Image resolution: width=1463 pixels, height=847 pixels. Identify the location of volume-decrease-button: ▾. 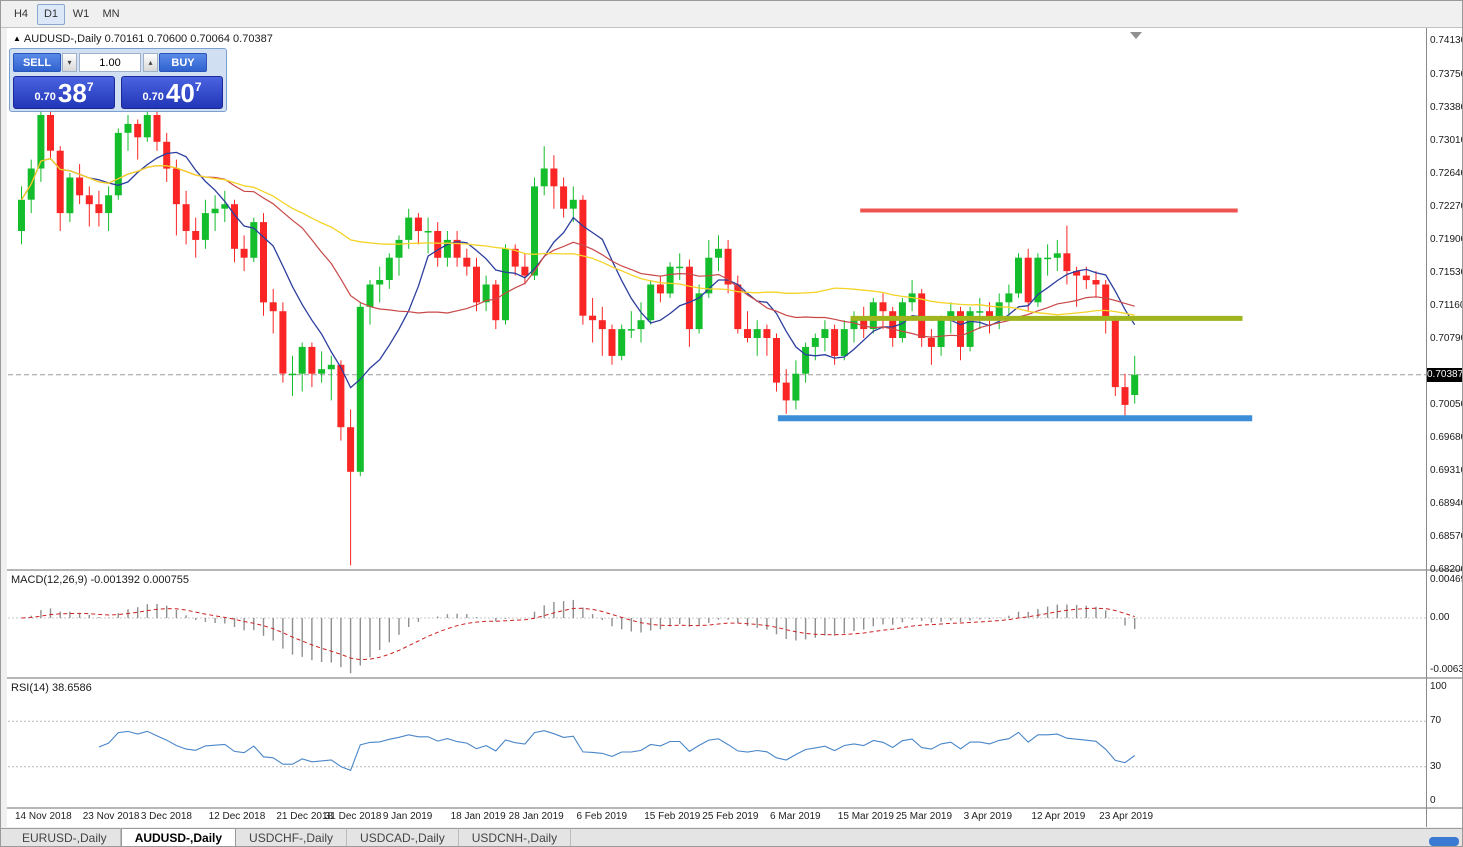
(69, 62).